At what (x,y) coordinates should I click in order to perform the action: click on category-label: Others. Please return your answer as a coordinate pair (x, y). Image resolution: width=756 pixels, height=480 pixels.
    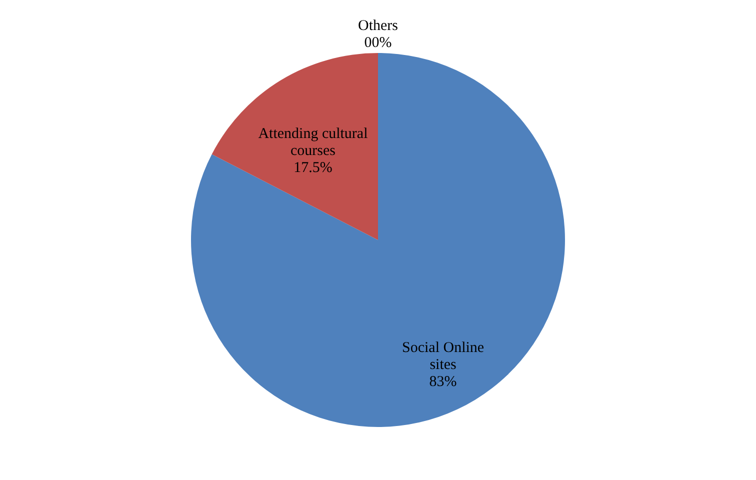
    Looking at the image, I should click on (378, 26).